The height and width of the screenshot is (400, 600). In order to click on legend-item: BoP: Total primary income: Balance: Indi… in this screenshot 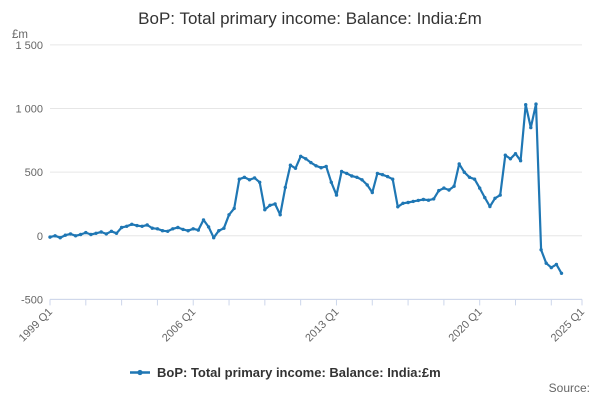, I will do `click(285, 372)`.